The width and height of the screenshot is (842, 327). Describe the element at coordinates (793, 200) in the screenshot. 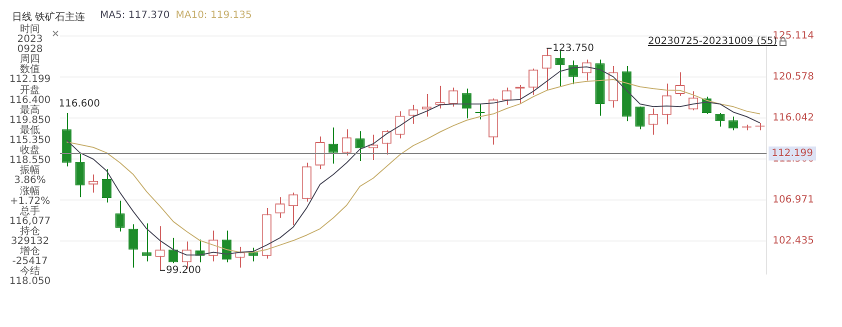

I see `y-tick-label: 106.971` at that location.